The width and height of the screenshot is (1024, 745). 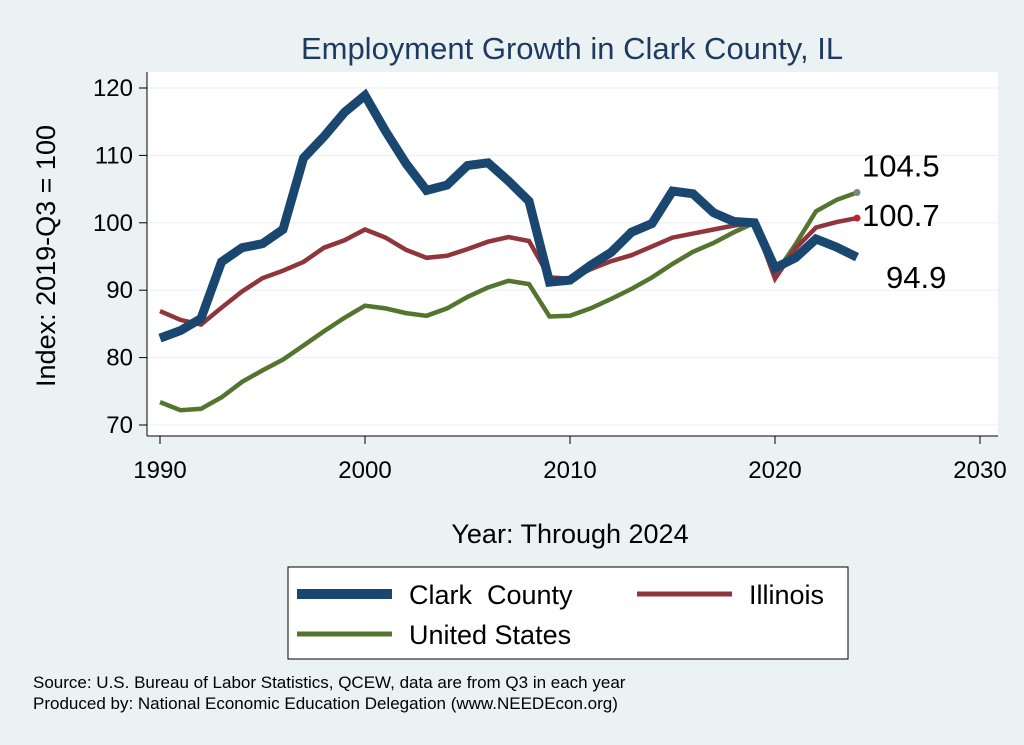 What do you see at coordinates (364, 470) in the screenshot?
I see `x-tick-label-2000: 2000` at bounding box center [364, 470].